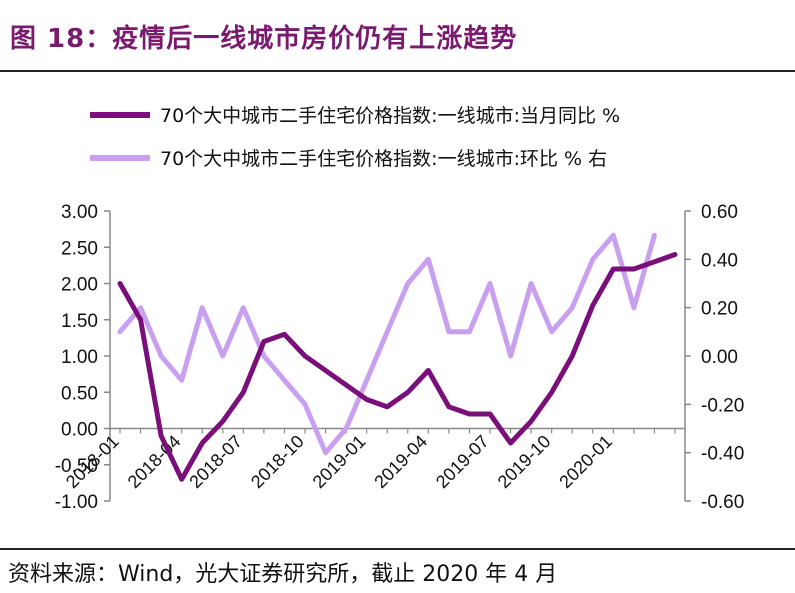  I want to click on source-note: 资料来源：Wind，光大证券研究所，截止 2020 年 4 月, so click(283, 574).